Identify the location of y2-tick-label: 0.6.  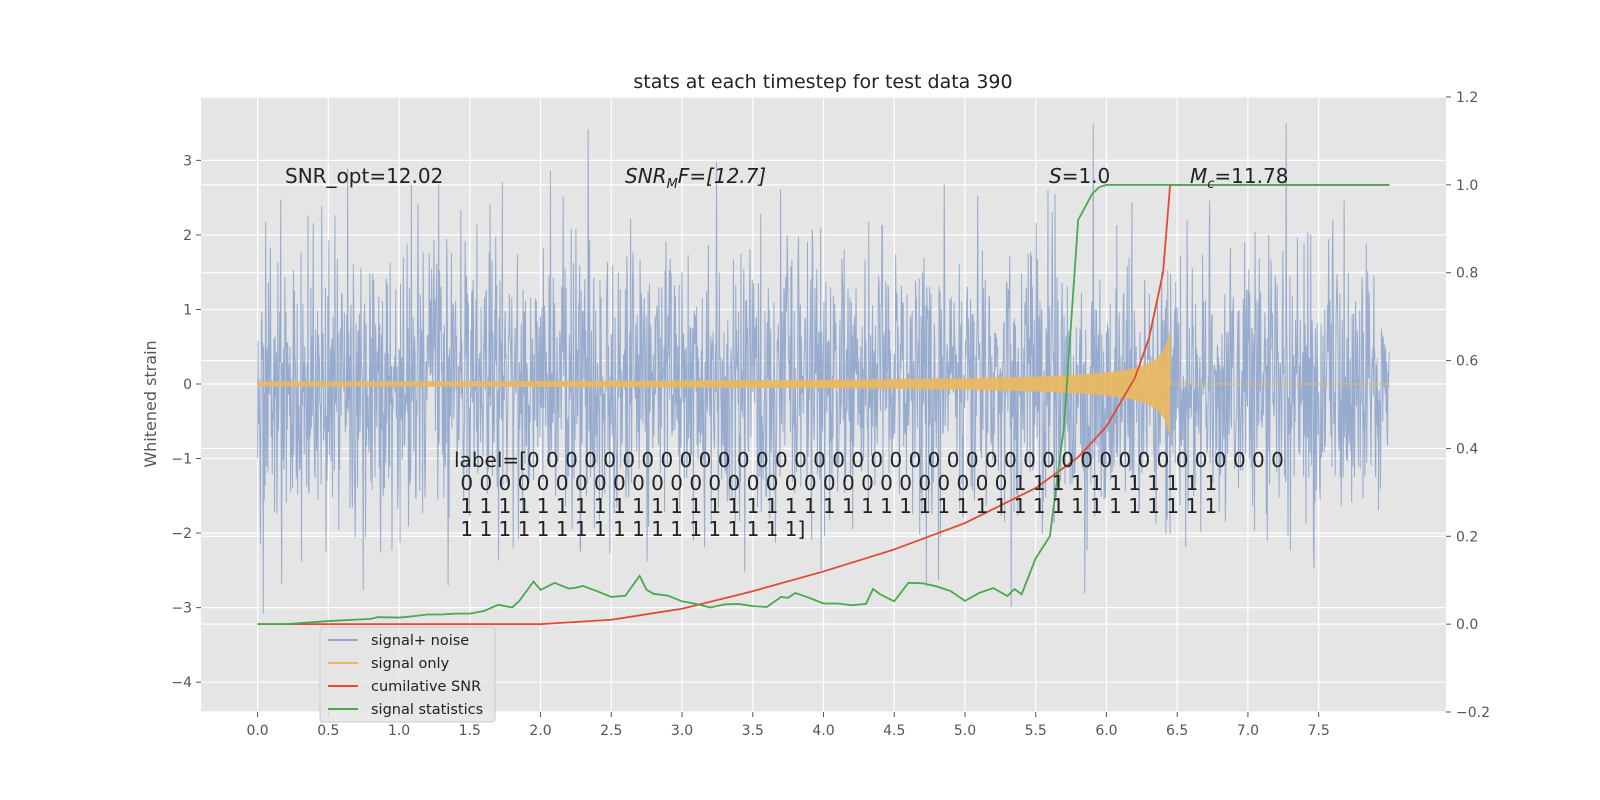
(1467, 362).